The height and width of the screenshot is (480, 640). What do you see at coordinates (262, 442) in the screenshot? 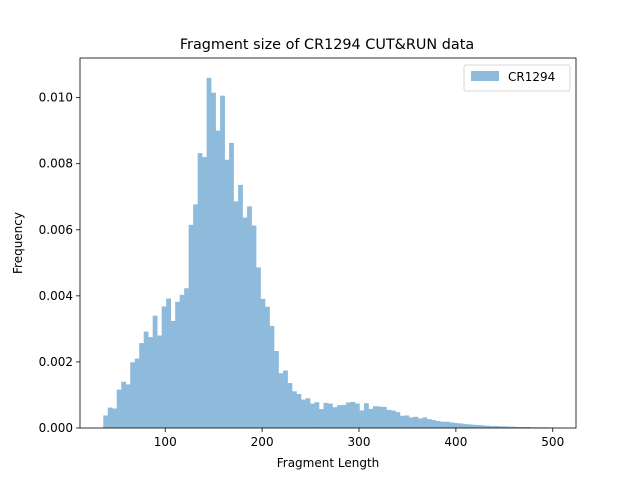
I see `x-tick-label: 200` at bounding box center [262, 442].